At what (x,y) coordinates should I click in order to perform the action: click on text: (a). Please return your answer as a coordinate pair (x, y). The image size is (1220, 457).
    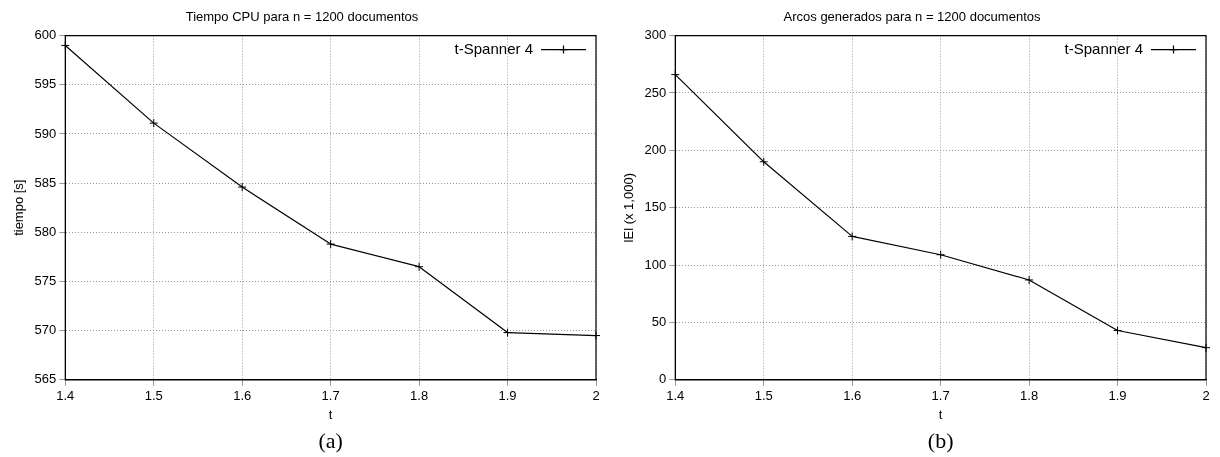
    Looking at the image, I should click on (330, 440).